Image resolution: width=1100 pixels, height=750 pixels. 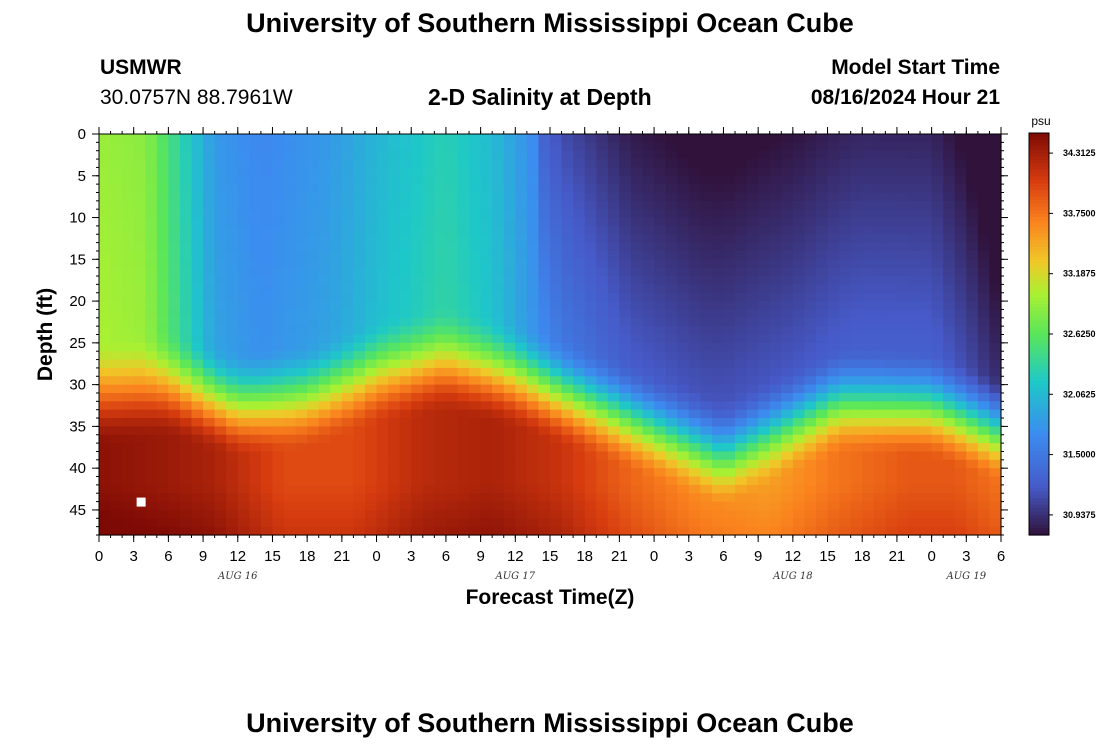 I want to click on colorbar-label: 34.3125, so click(x=1079, y=153).